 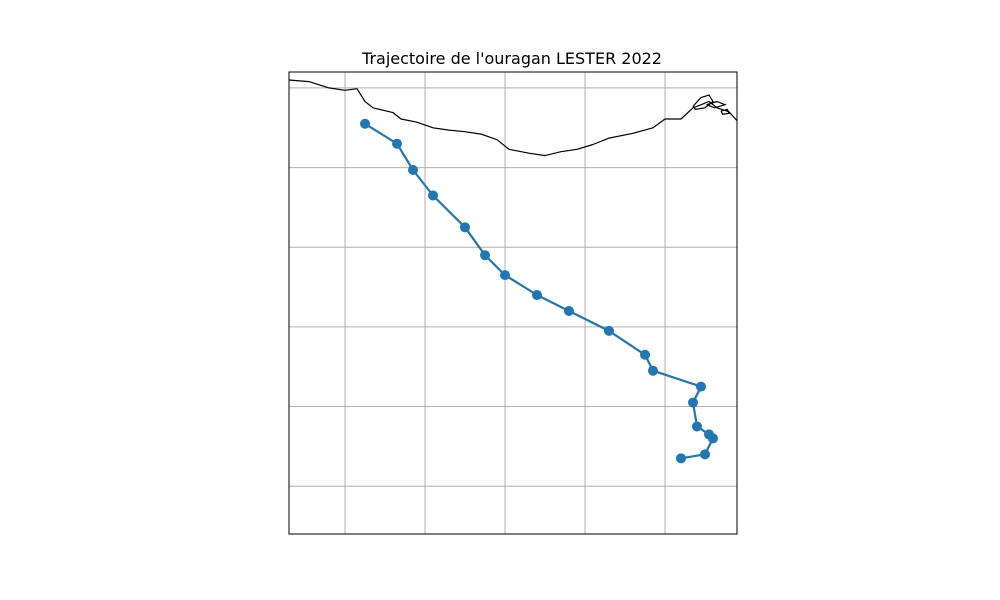 I want to click on chart-title: Trajectoire de l'ouragan LESTER 2022, so click(x=511, y=58).